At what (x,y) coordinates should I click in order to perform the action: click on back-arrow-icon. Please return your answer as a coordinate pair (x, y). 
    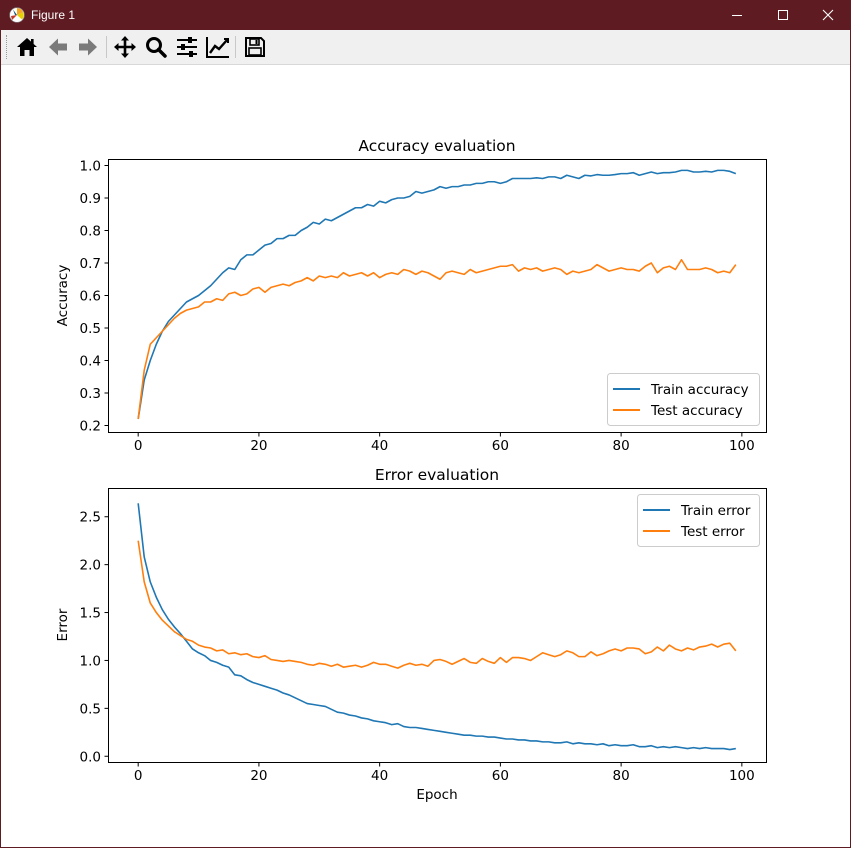
    Looking at the image, I should click on (58, 47).